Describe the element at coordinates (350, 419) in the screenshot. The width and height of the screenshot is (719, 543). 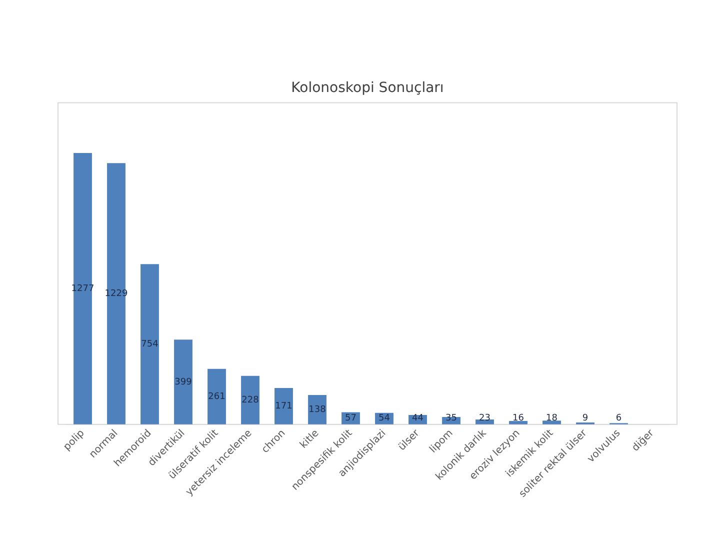
I see `data-label: 57` at that location.